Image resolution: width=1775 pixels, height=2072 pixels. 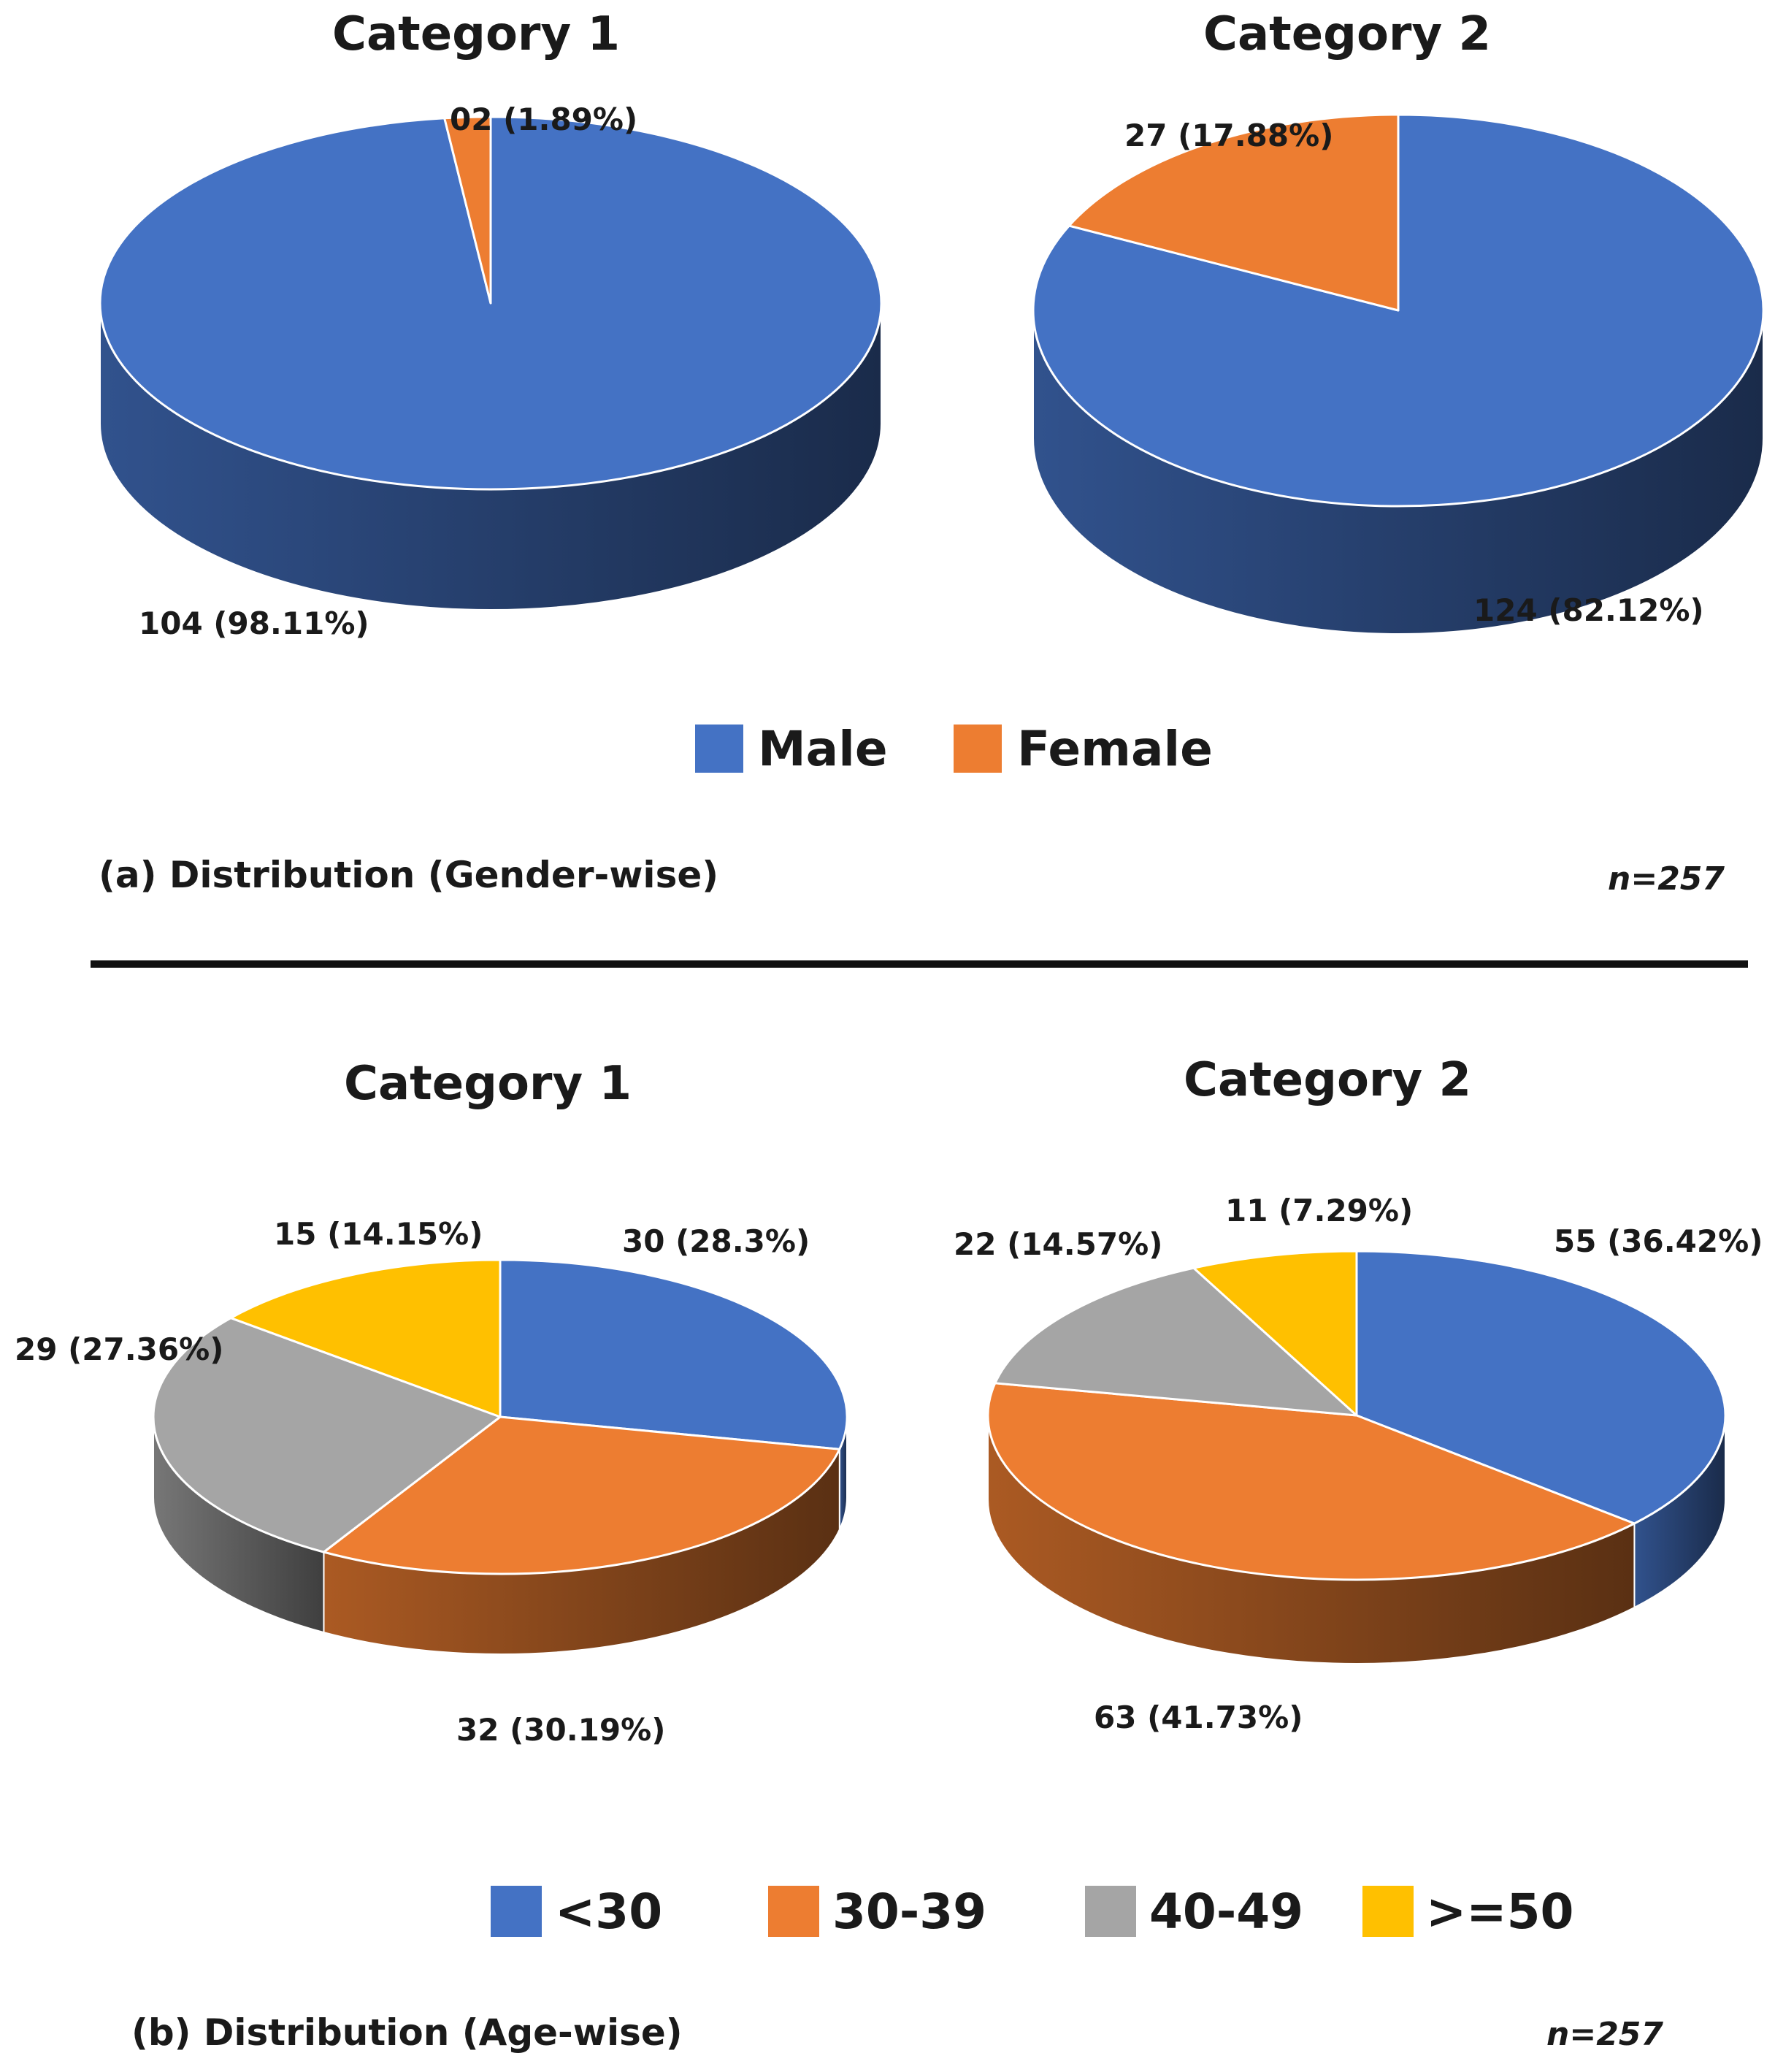 What do you see at coordinates (488, 1084) in the screenshot?
I see `chart-title-b1: Category 1` at bounding box center [488, 1084].